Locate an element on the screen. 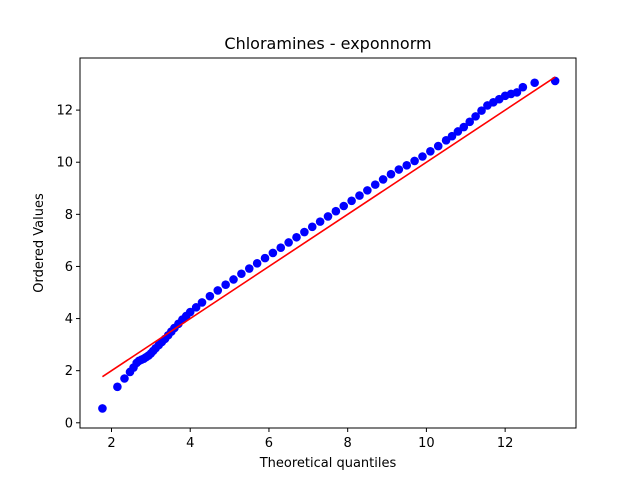  x-axis: 2 4 6 8 10 12 is located at coordinates (310, 439).